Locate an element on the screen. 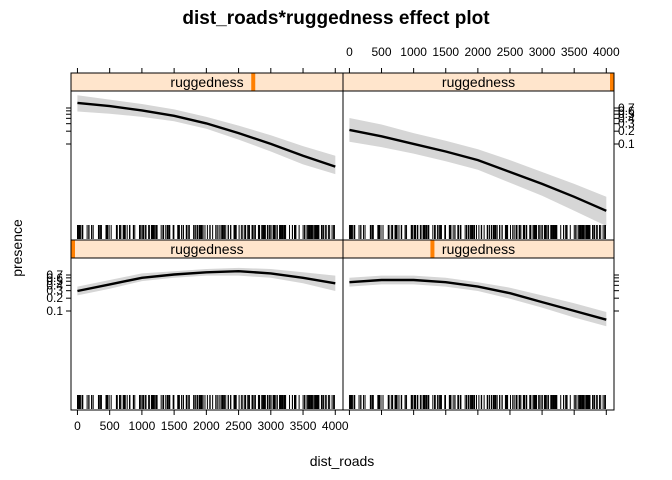  x-axis-bottom: 0 500 1000 1500 2000 2500 3000 3500 4000 is located at coordinates (340, 421).